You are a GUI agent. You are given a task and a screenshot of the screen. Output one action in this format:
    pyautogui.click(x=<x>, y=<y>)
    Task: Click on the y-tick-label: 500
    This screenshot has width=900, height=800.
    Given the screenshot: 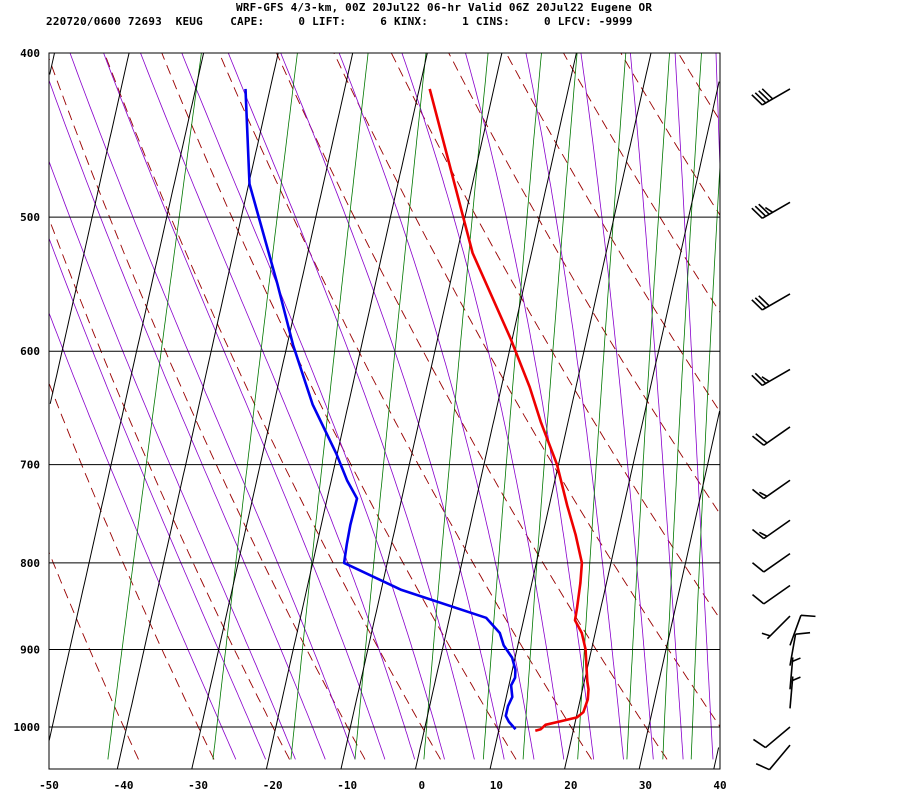 What is the action you would take?
    pyautogui.click(x=30, y=217)
    